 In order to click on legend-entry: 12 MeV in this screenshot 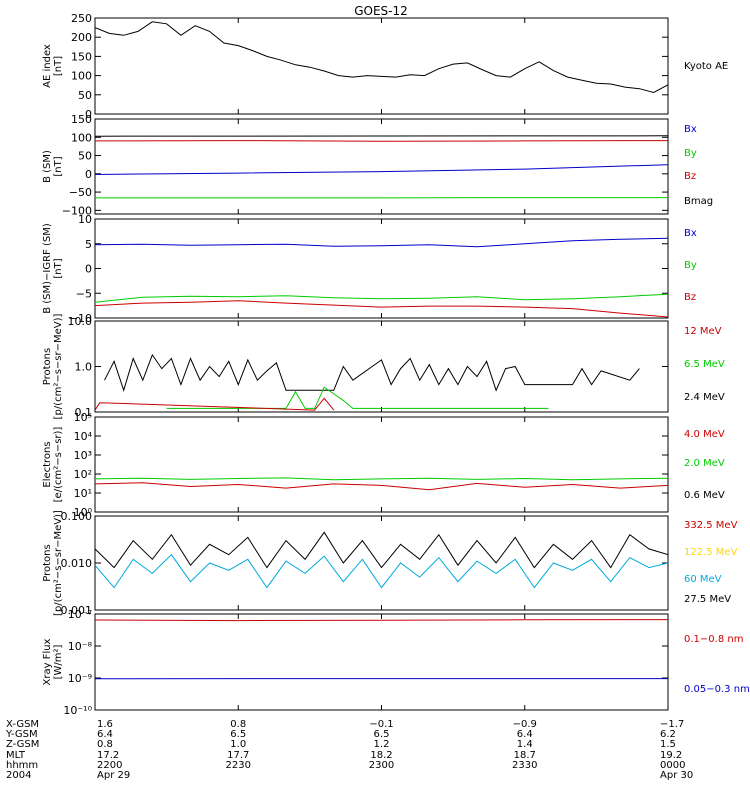, I will do `click(703, 331)`.